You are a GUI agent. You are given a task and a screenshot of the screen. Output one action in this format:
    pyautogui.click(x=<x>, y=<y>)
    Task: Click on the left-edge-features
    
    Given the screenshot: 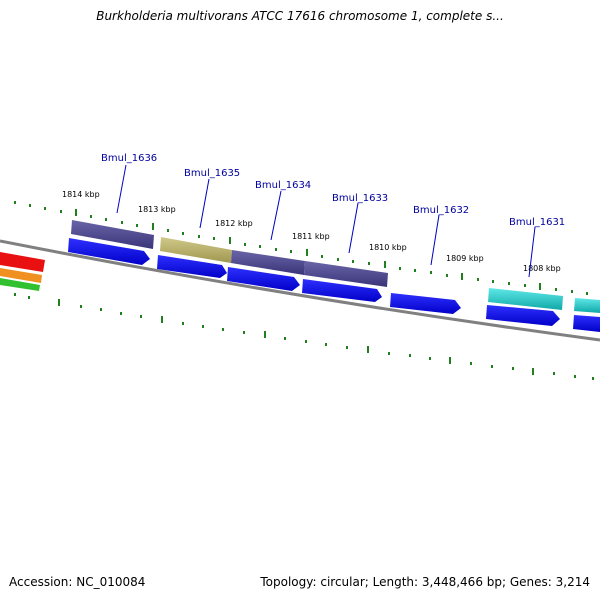 What is the action you would take?
    pyautogui.click(x=22, y=271)
    